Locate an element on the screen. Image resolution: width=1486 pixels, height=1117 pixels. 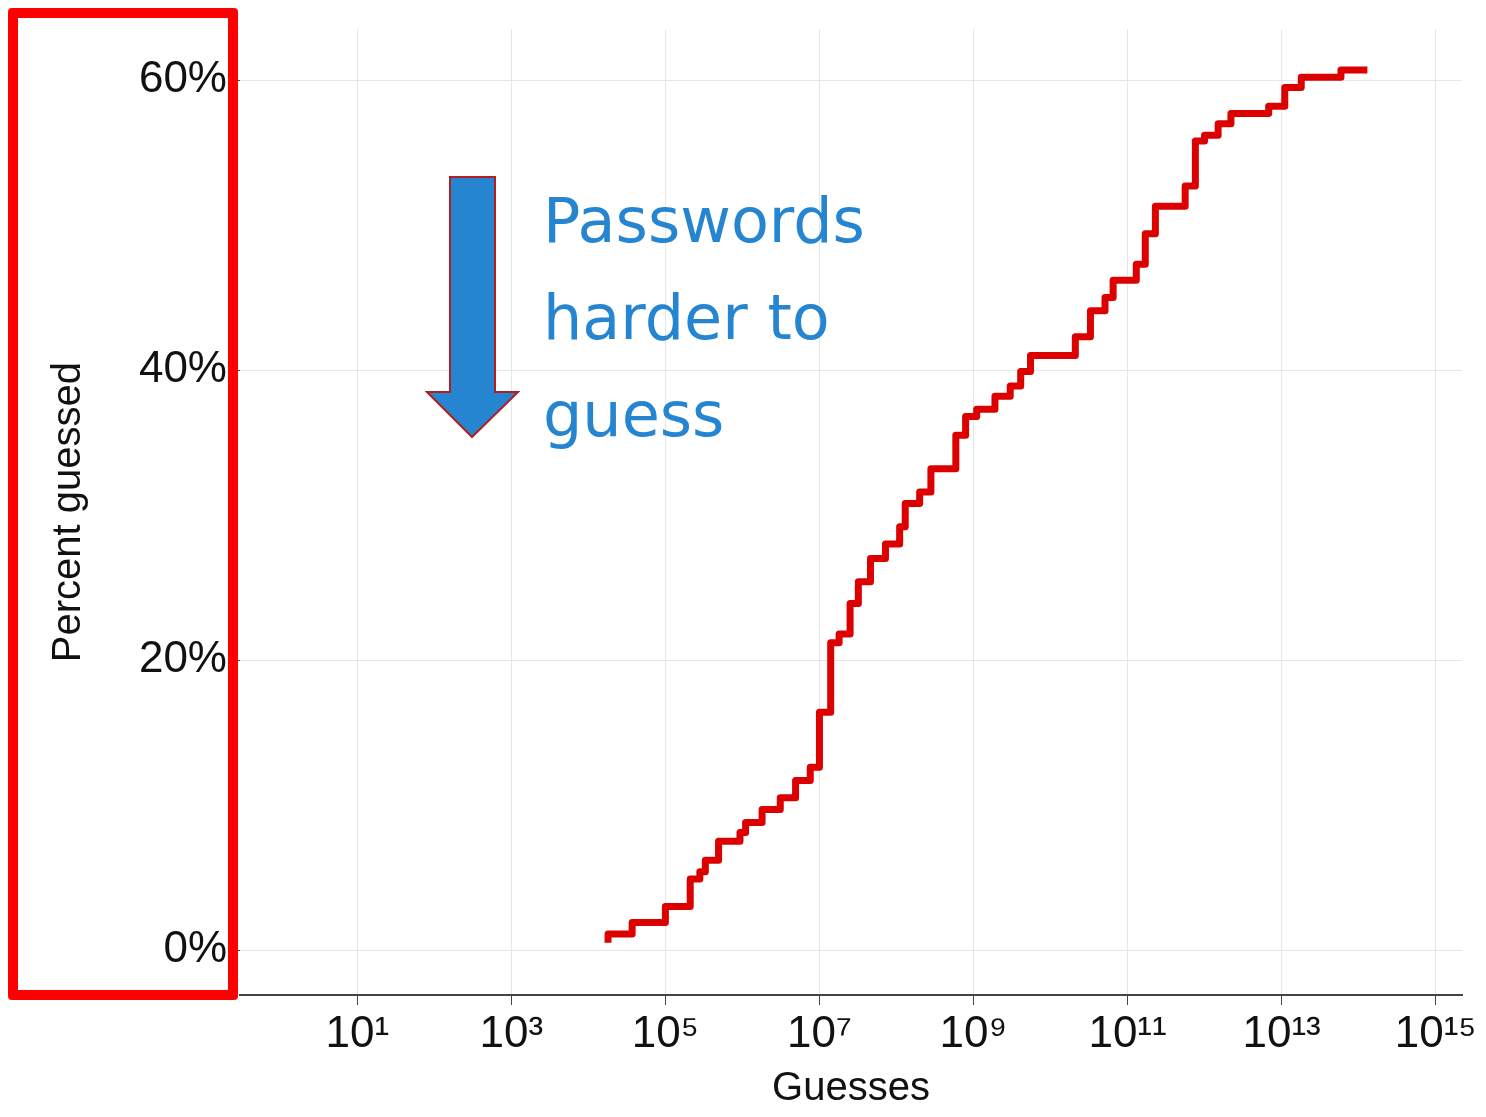
x-tick-label: 10³ is located at coordinates (511, 1031).